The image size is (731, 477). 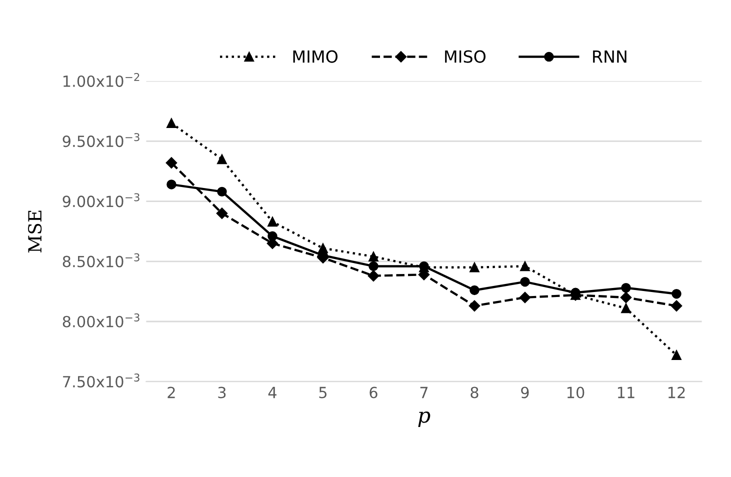 I want to click on y-tick-label: 8.50x10$^{−3}$, so click(x=101, y=260).